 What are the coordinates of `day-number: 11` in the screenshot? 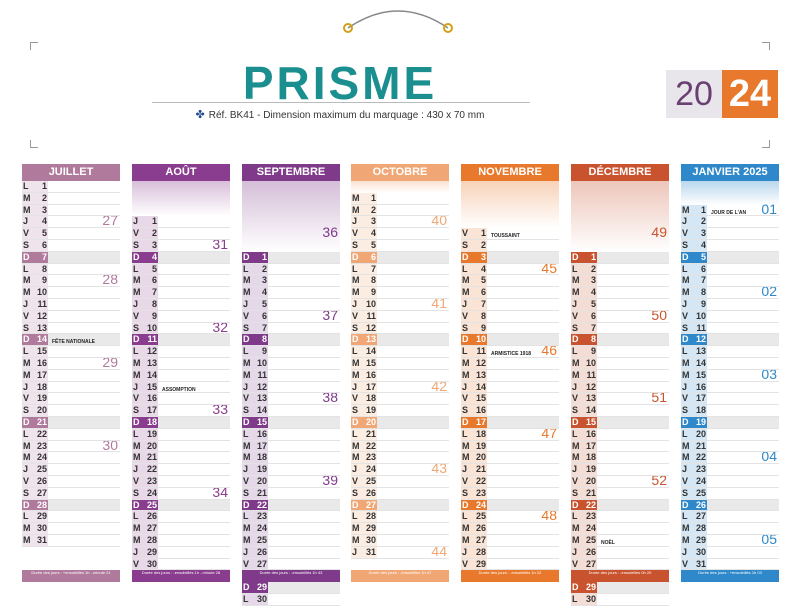 It's located at (152, 339).